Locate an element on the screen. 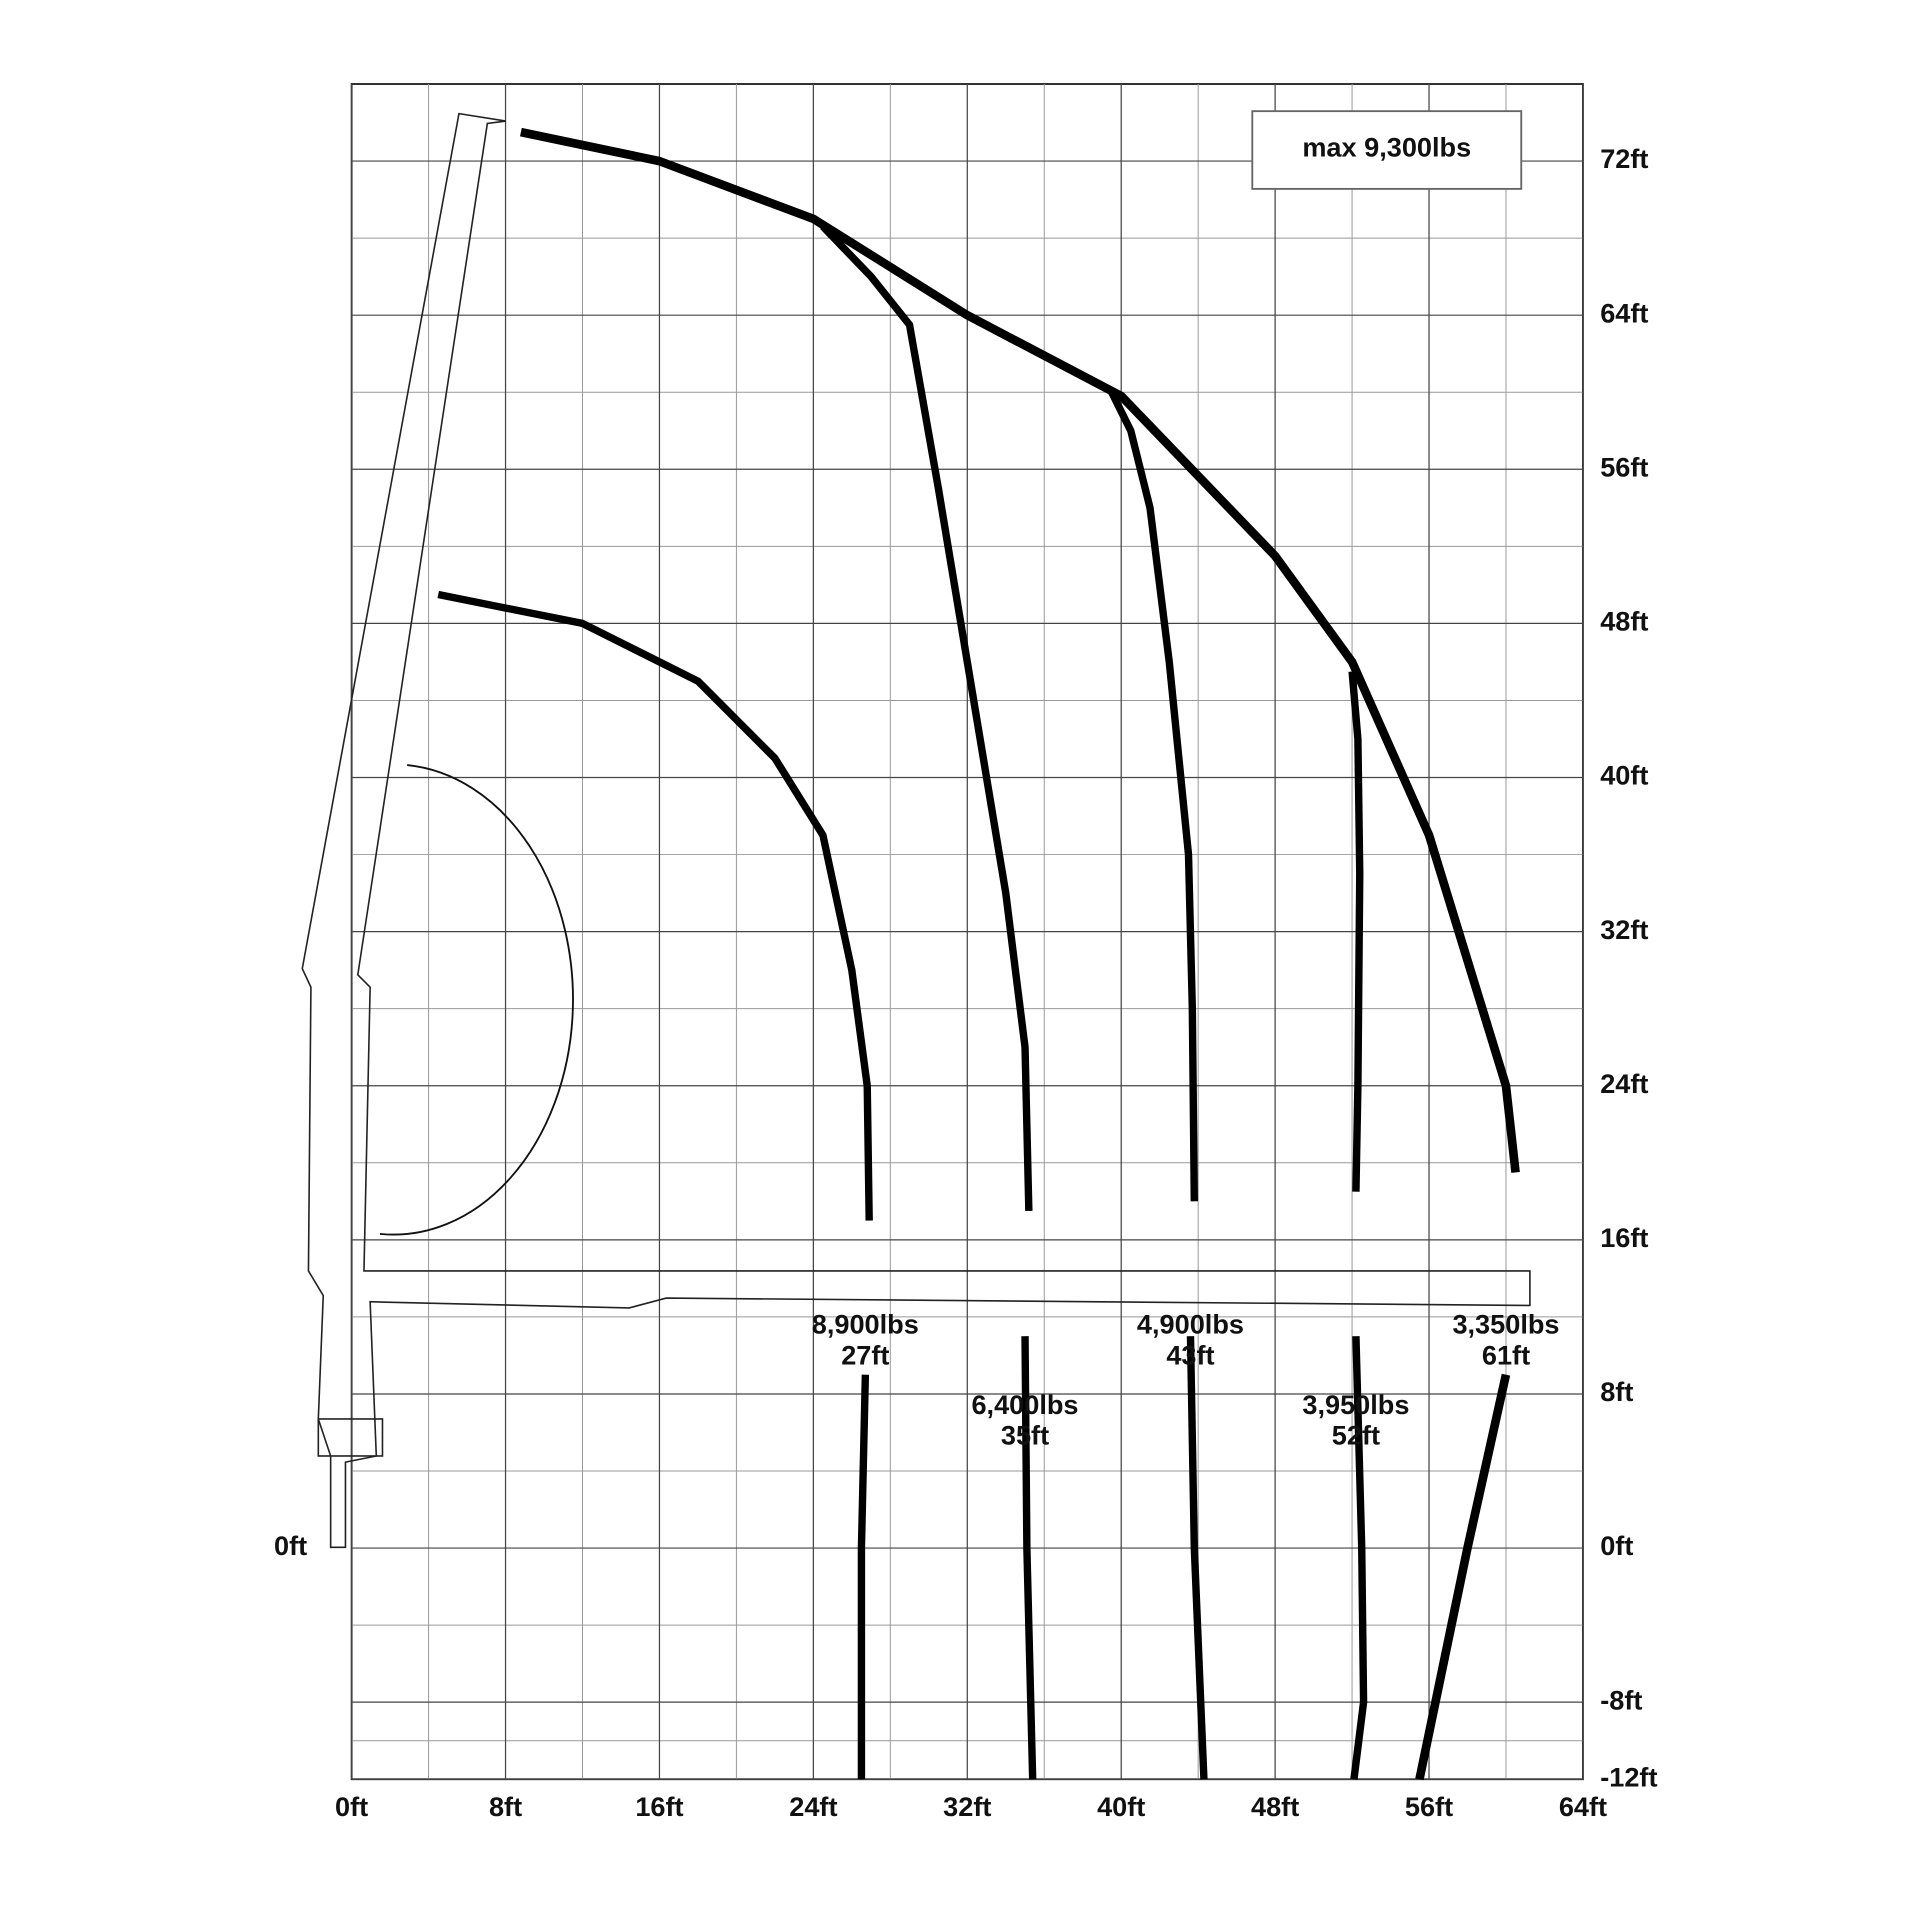  y-tick-label: 24ft is located at coordinates (1624, 1083).